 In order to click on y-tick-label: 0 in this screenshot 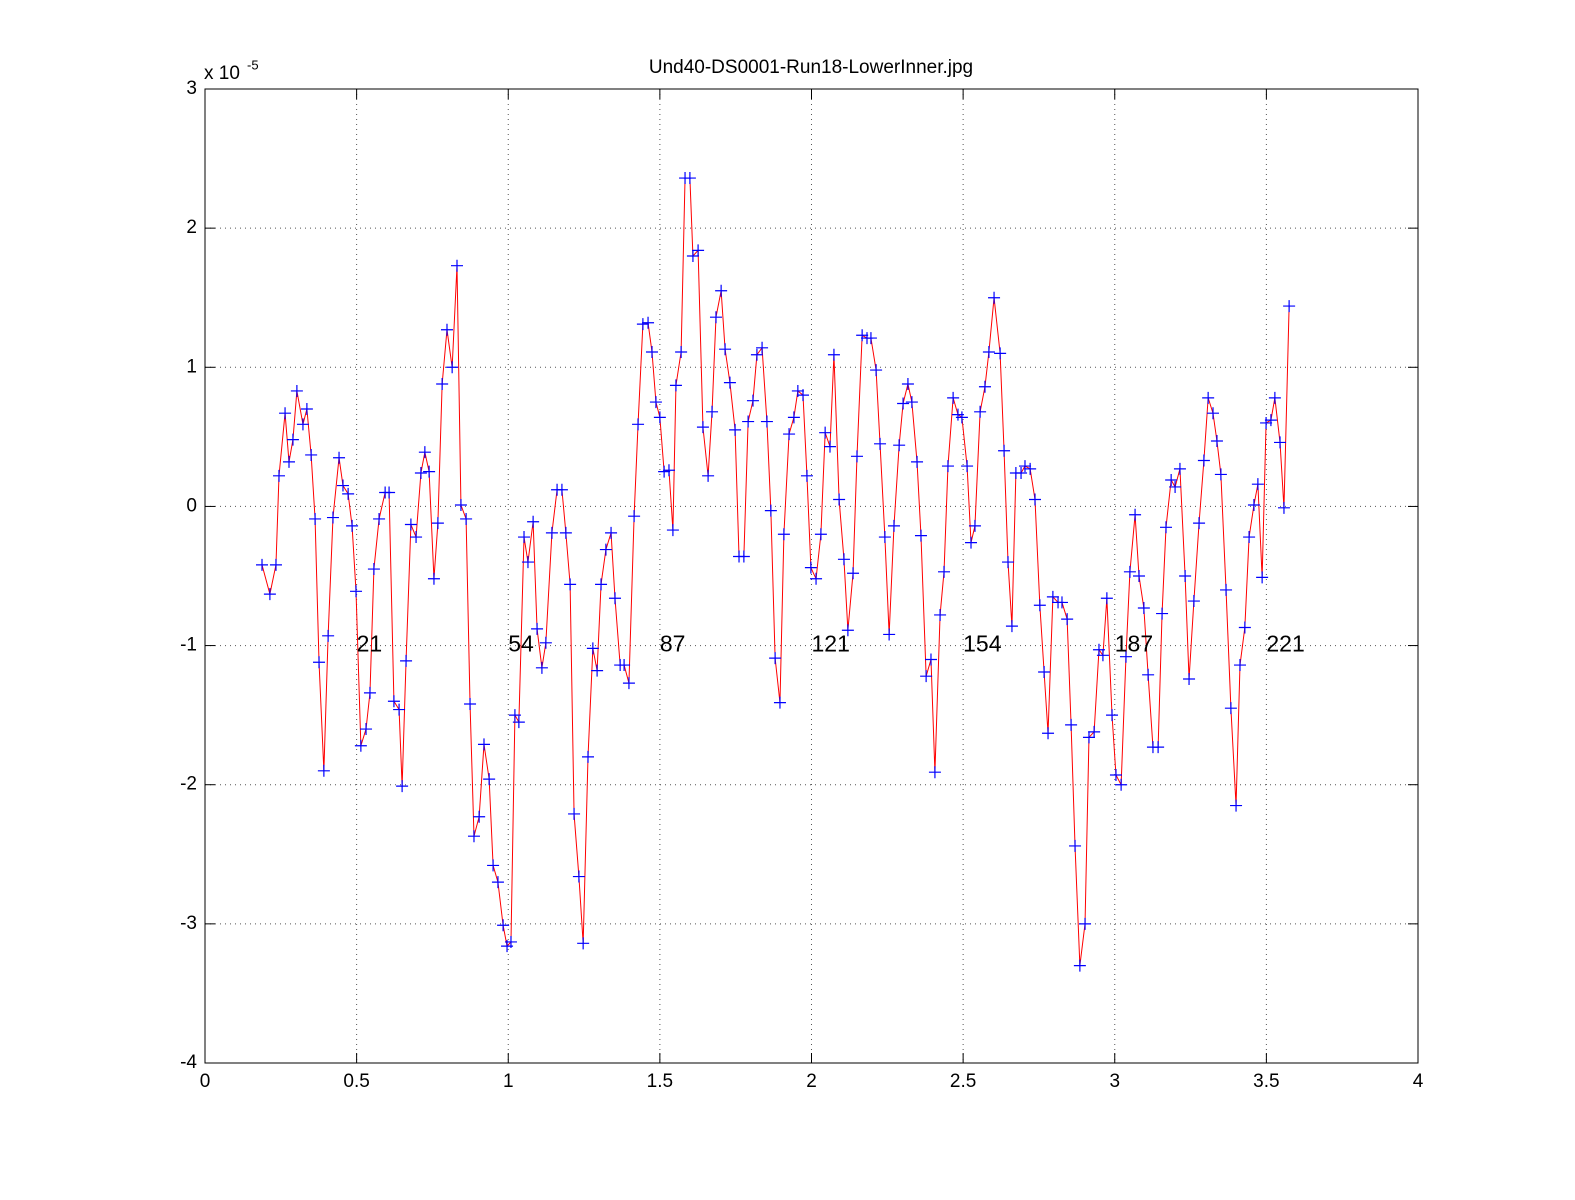, I will do `click(191, 505)`.